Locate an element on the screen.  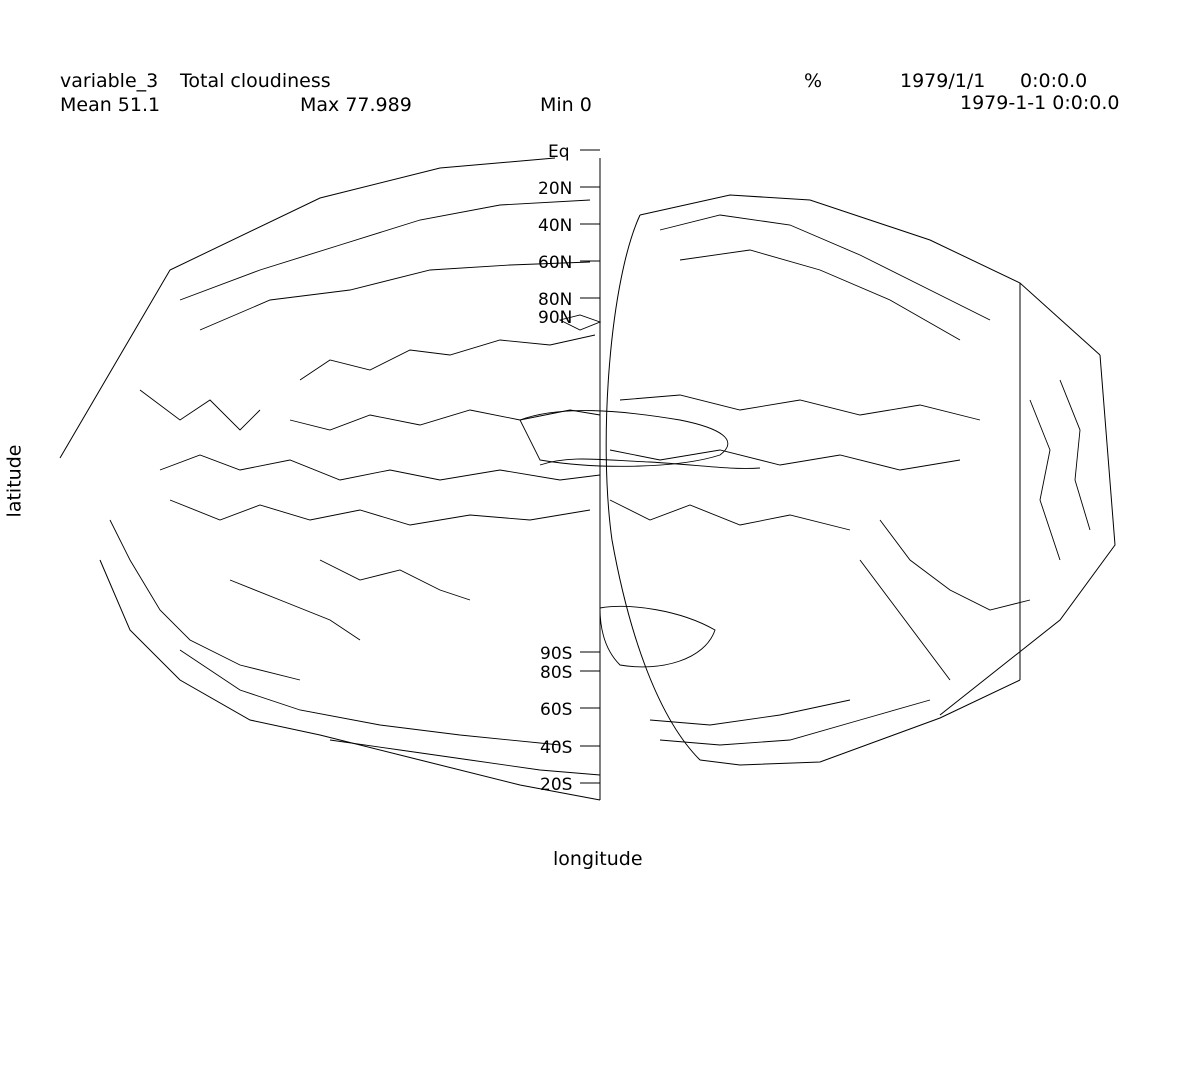
right-boundary-top is located at coordinates (870, 275).